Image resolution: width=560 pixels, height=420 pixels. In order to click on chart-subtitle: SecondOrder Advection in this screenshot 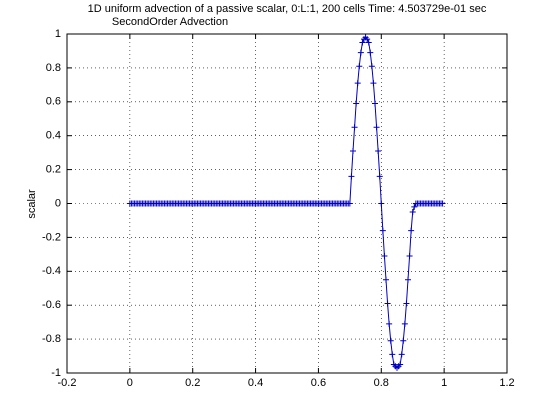, I will do `click(170, 22)`.